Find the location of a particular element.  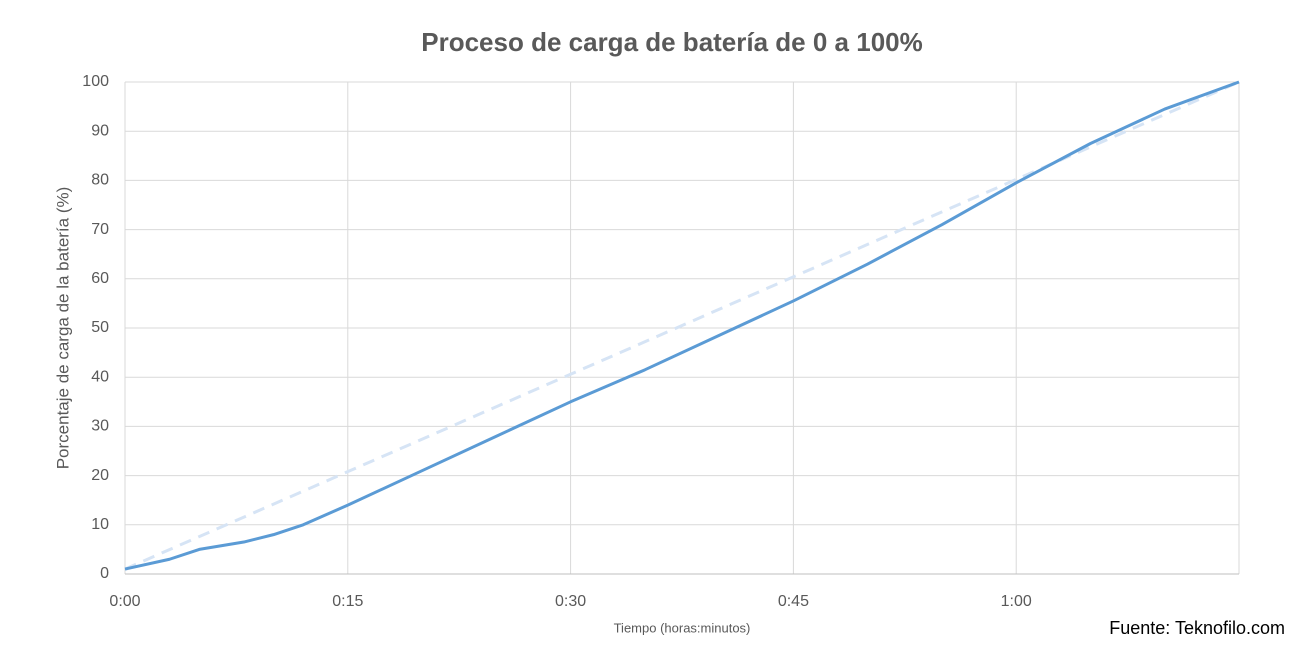

y-tick-label: 70 is located at coordinates (100, 229).